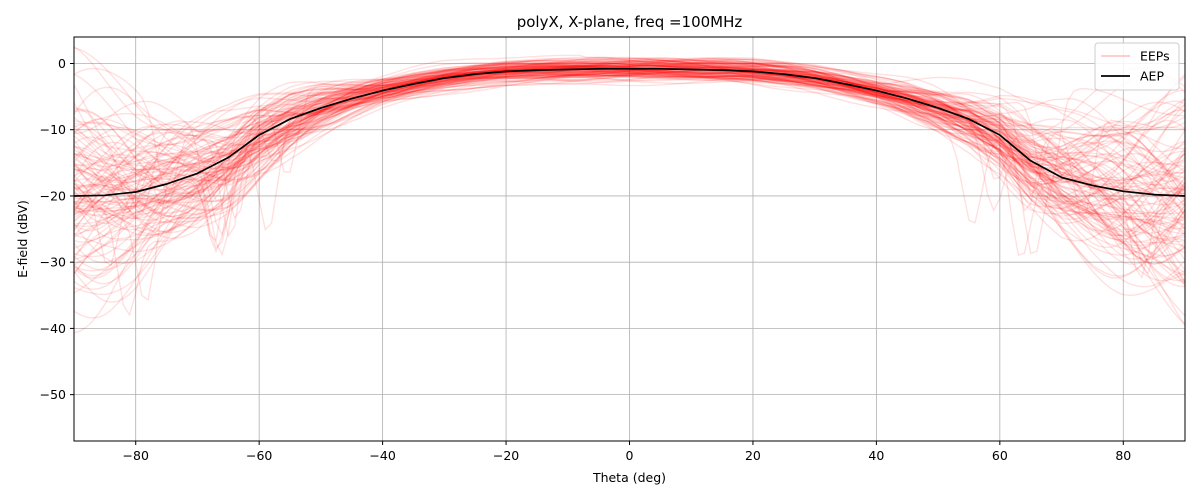 Image resolution: width=1200 pixels, height=500 pixels. What do you see at coordinates (136, 455) in the screenshot?
I see `x-tick-label: −80` at bounding box center [136, 455].